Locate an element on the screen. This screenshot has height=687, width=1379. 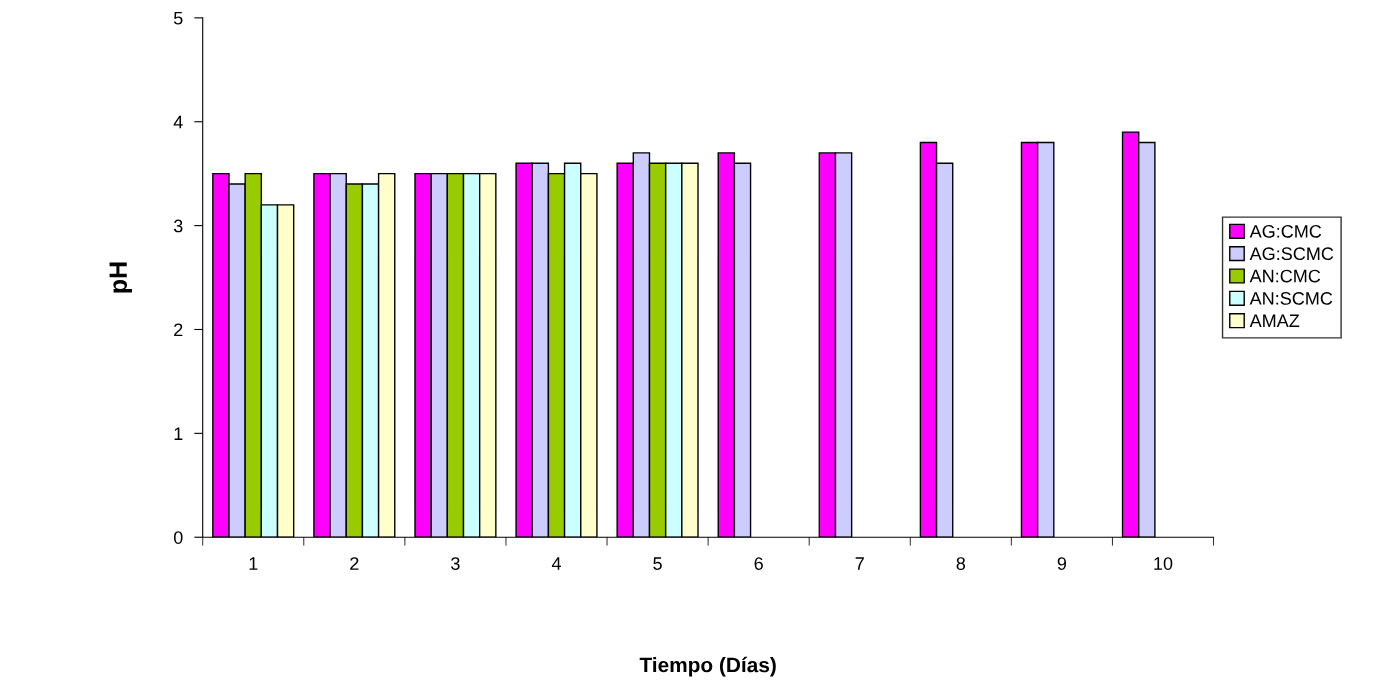
x-tick-label: 4 is located at coordinates (556, 563).